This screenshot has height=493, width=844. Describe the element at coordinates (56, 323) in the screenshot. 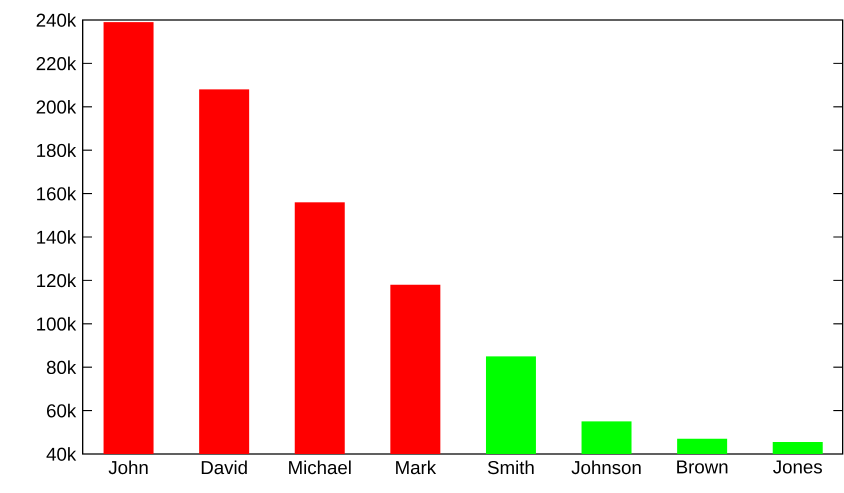

I see `y-tick-label: 100k` at that location.